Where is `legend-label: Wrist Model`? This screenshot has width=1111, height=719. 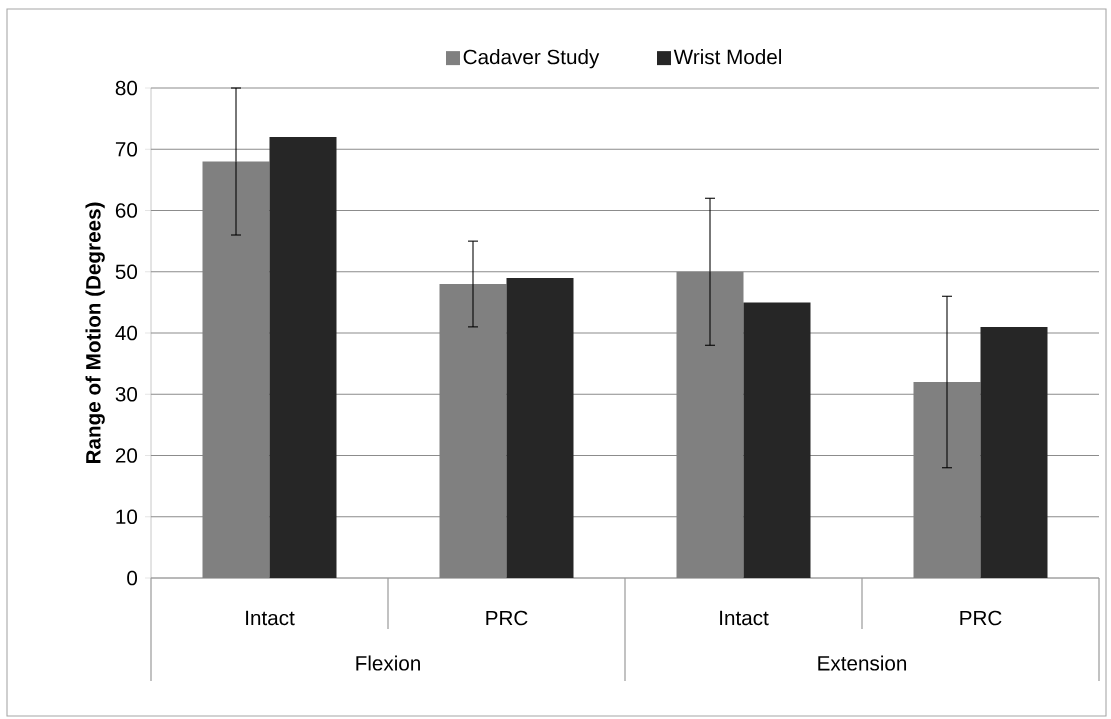
legend-label: Wrist Model is located at coordinates (727, 57).